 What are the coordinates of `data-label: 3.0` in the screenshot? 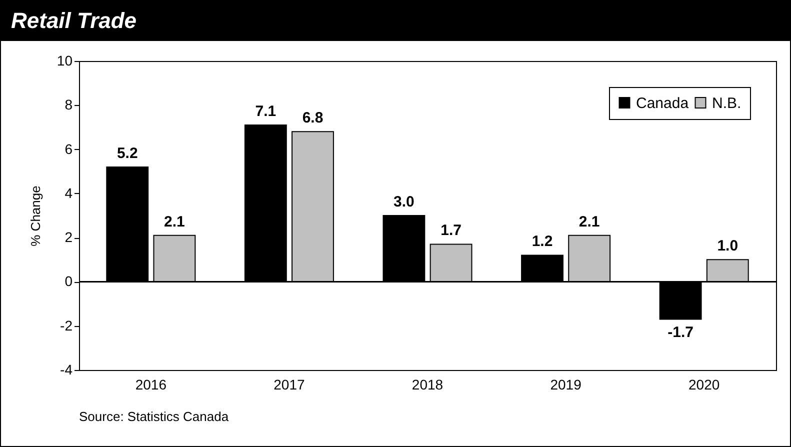 It's located at (404, 202).